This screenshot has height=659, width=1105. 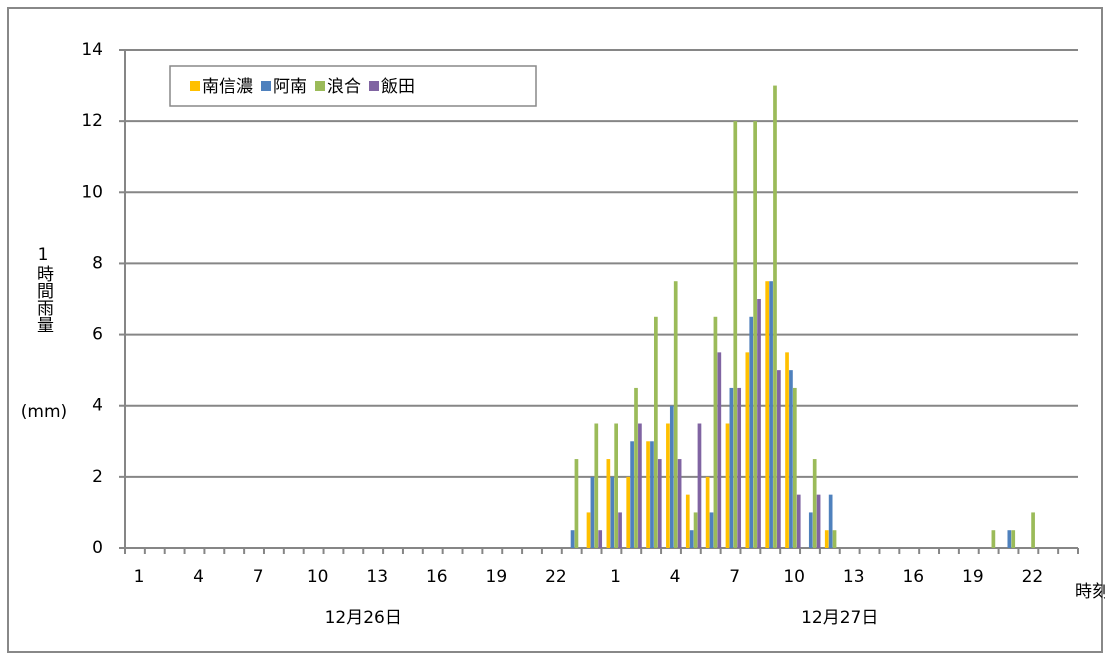 I want to click on y-tick-label: 8, so click(x=97, y=263).